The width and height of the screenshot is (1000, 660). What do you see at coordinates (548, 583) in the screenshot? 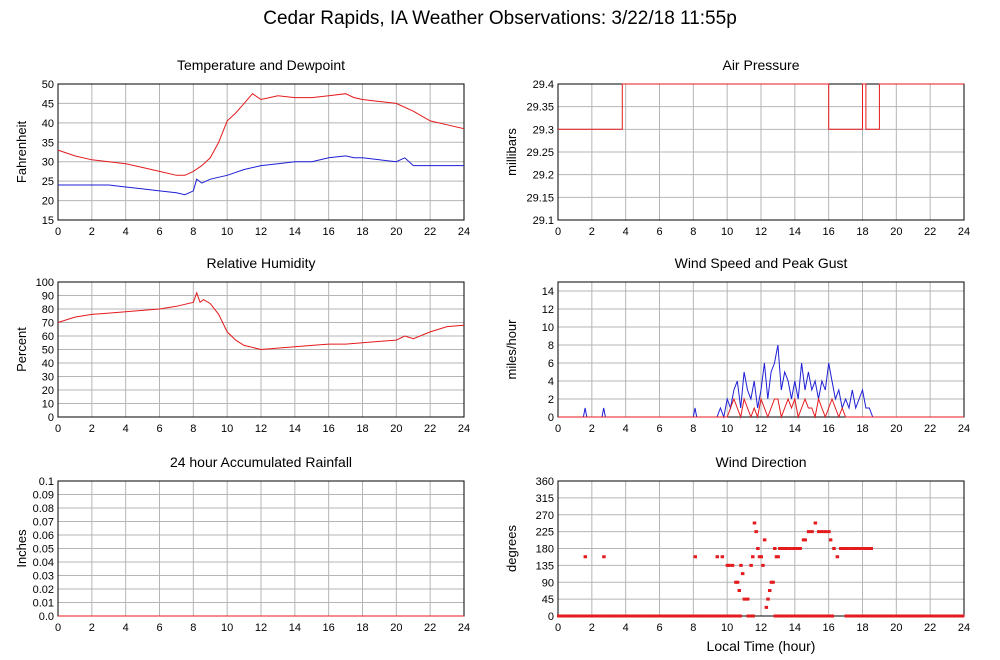
I see `y-tick-label: 90` at bounding box center [548, 583].